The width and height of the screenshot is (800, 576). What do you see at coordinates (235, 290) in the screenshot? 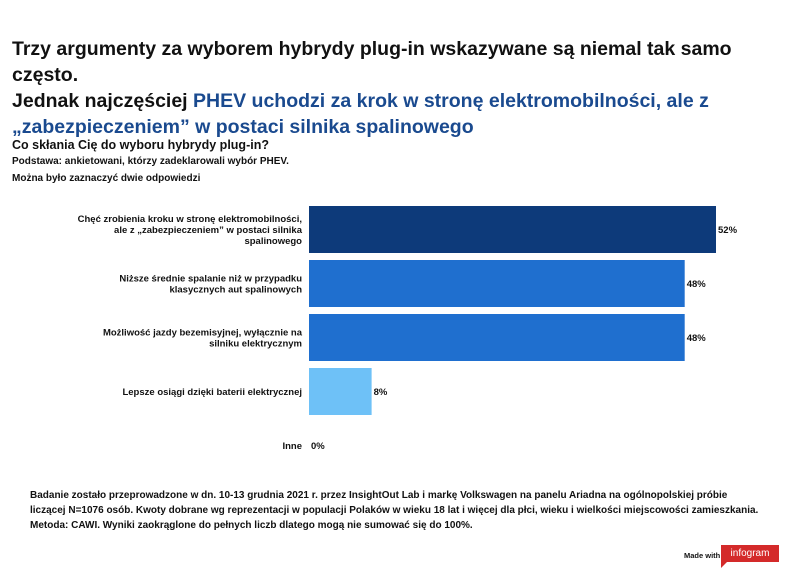
I see `category-label-line: klasycznych aut spalinowych` at bounding box center [235, 290].